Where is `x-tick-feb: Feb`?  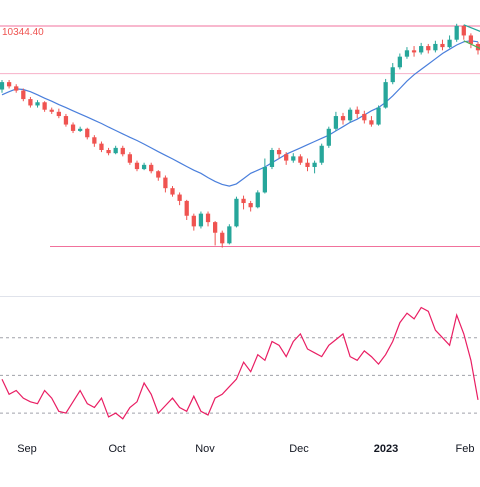 x-tick-feb: Feb is located at coordinates (465, 449).